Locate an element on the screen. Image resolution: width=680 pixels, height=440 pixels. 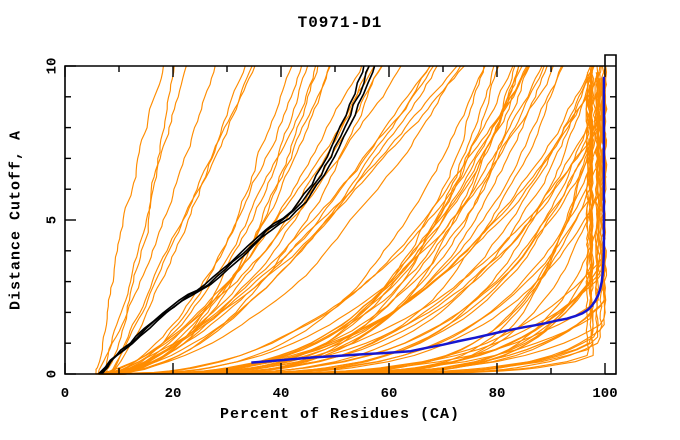
x-tick-labels: 0 20 40 60 80 100 is located at coordinates (339, 394).